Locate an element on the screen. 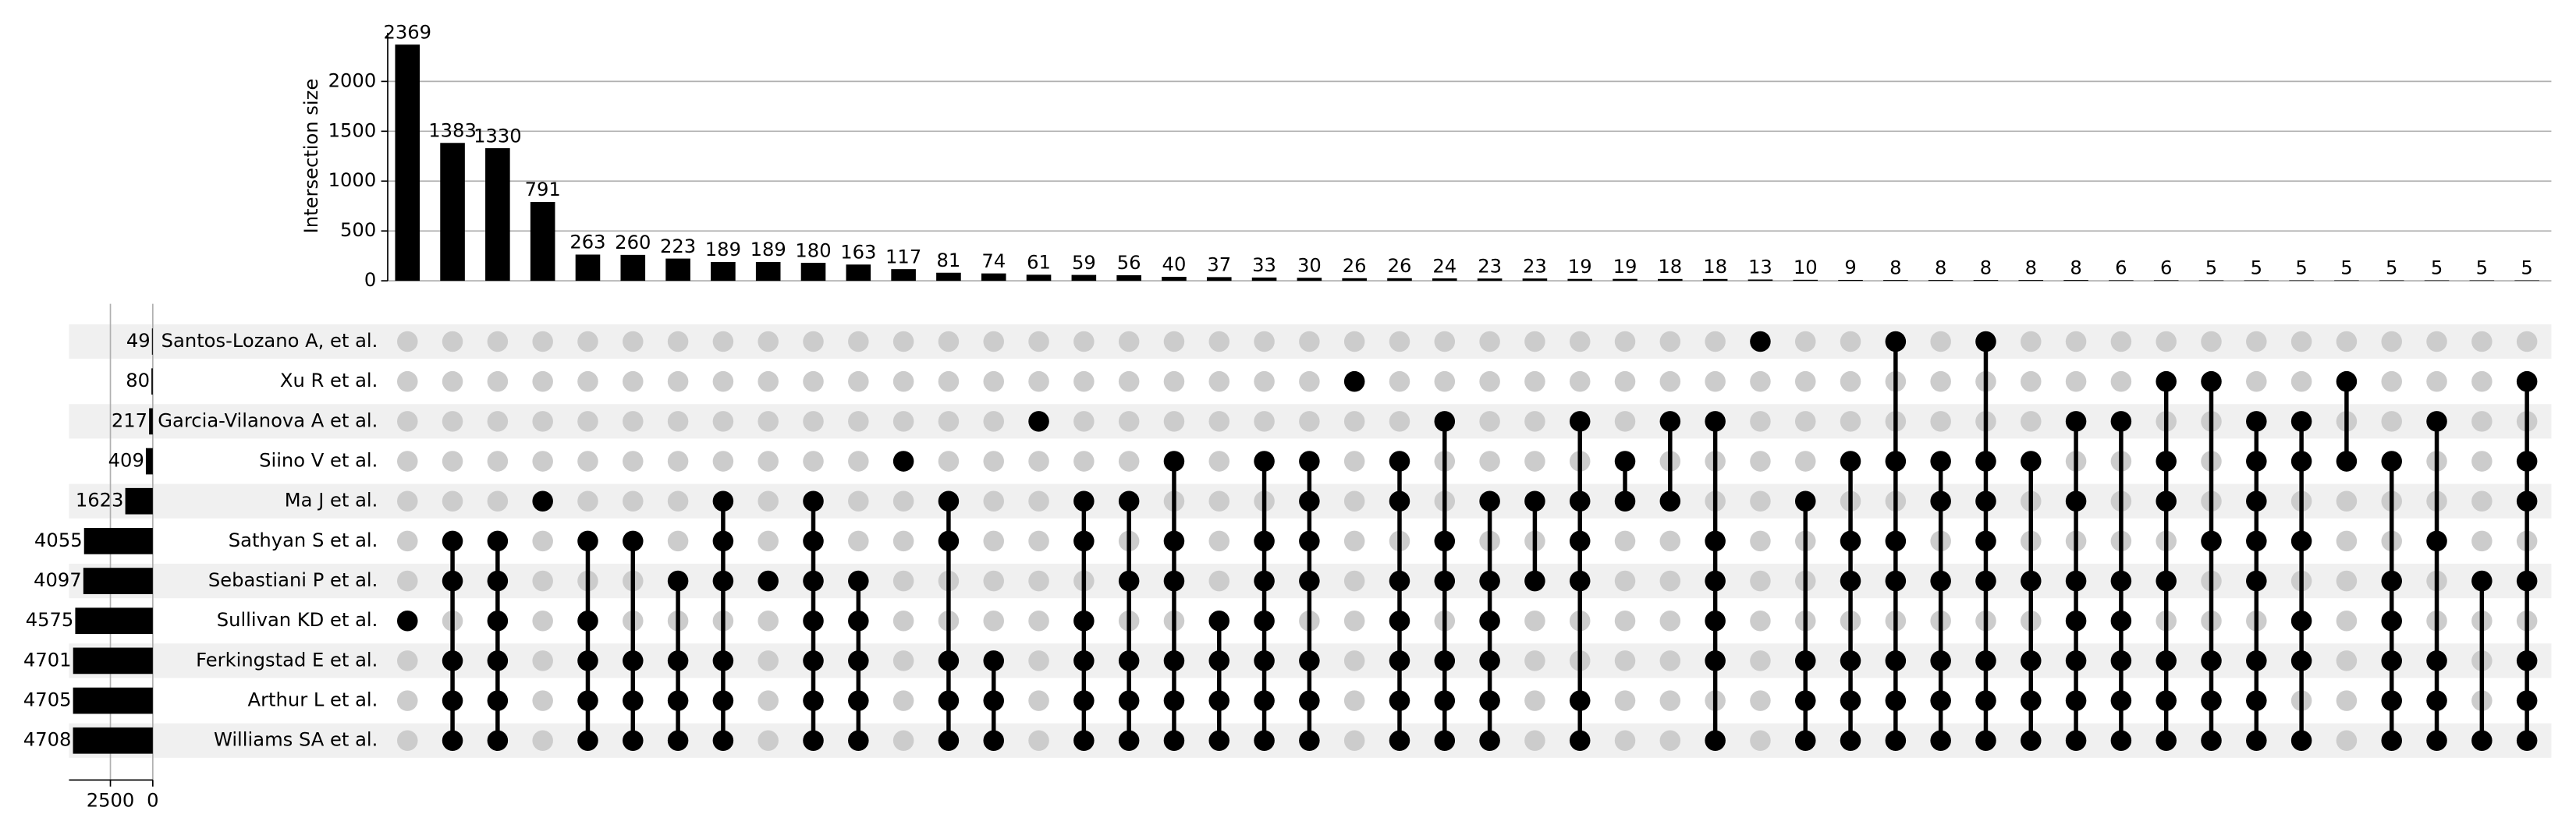 Image resolution: width=2576 pixels, height=832 pixels. set-name: Sebastiani P et al. is located at coordinates (293, 580).